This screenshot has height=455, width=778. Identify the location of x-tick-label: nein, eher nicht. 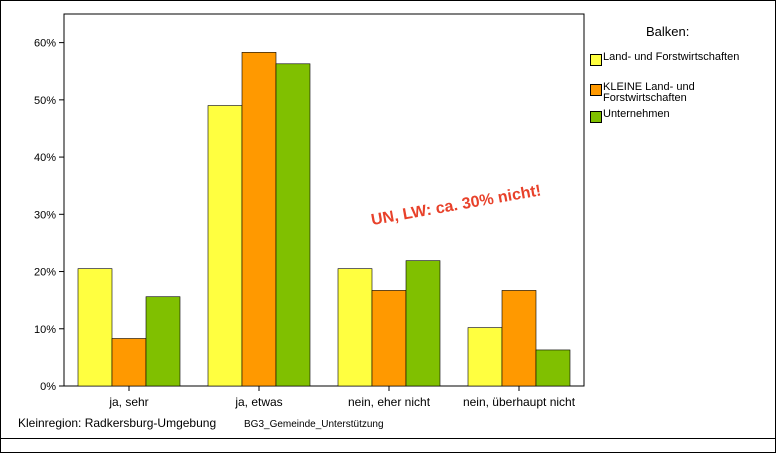
(389, 402).